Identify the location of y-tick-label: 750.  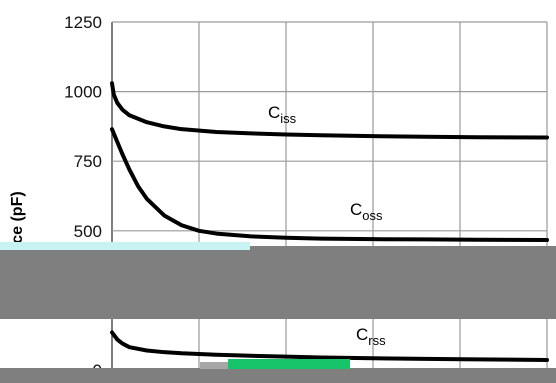
(88, 161).